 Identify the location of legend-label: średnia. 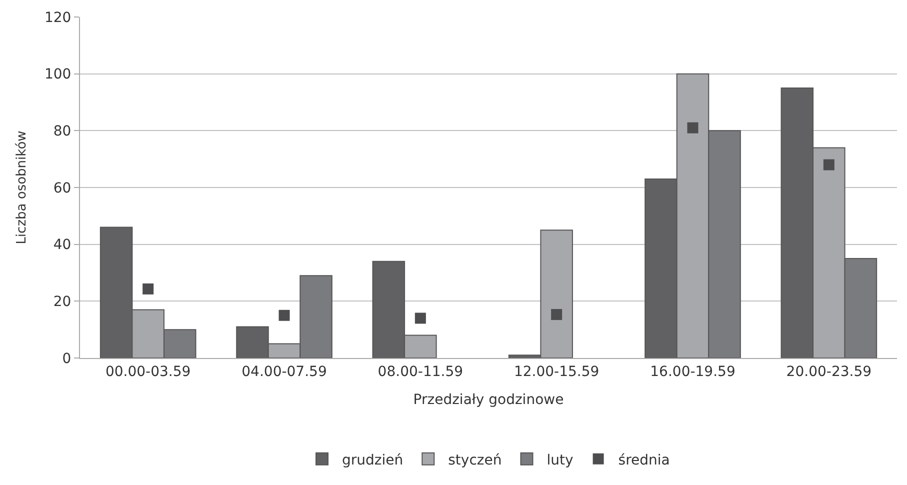
(644, 460).